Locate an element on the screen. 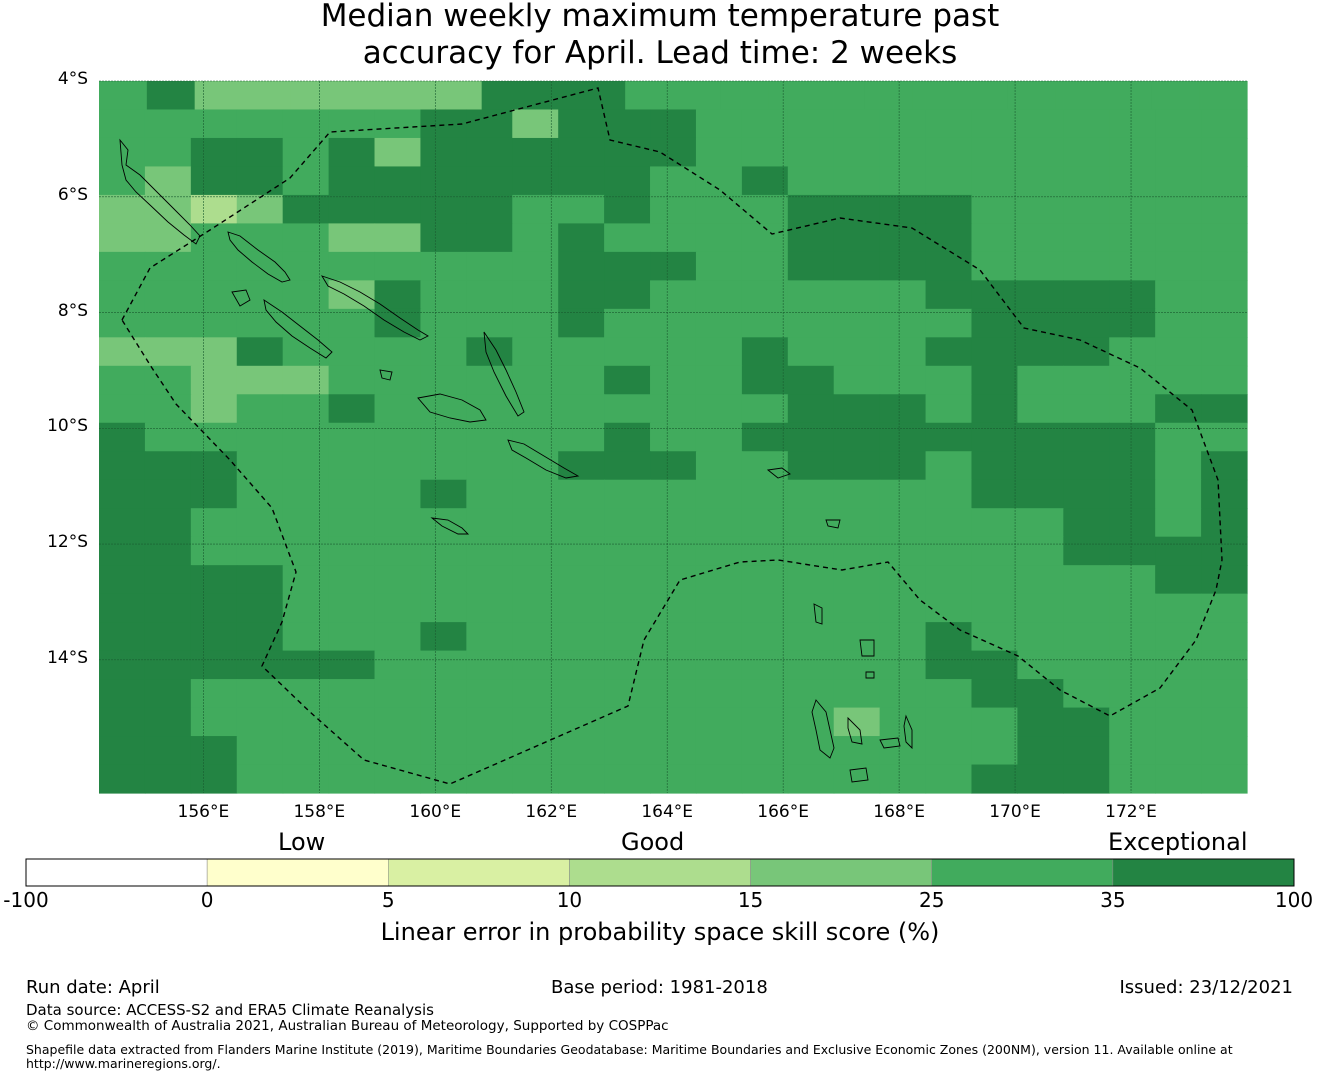 The height and width of the screenshot is (1080, 1320). colorbar-frame is located at coordinates (660, 872).